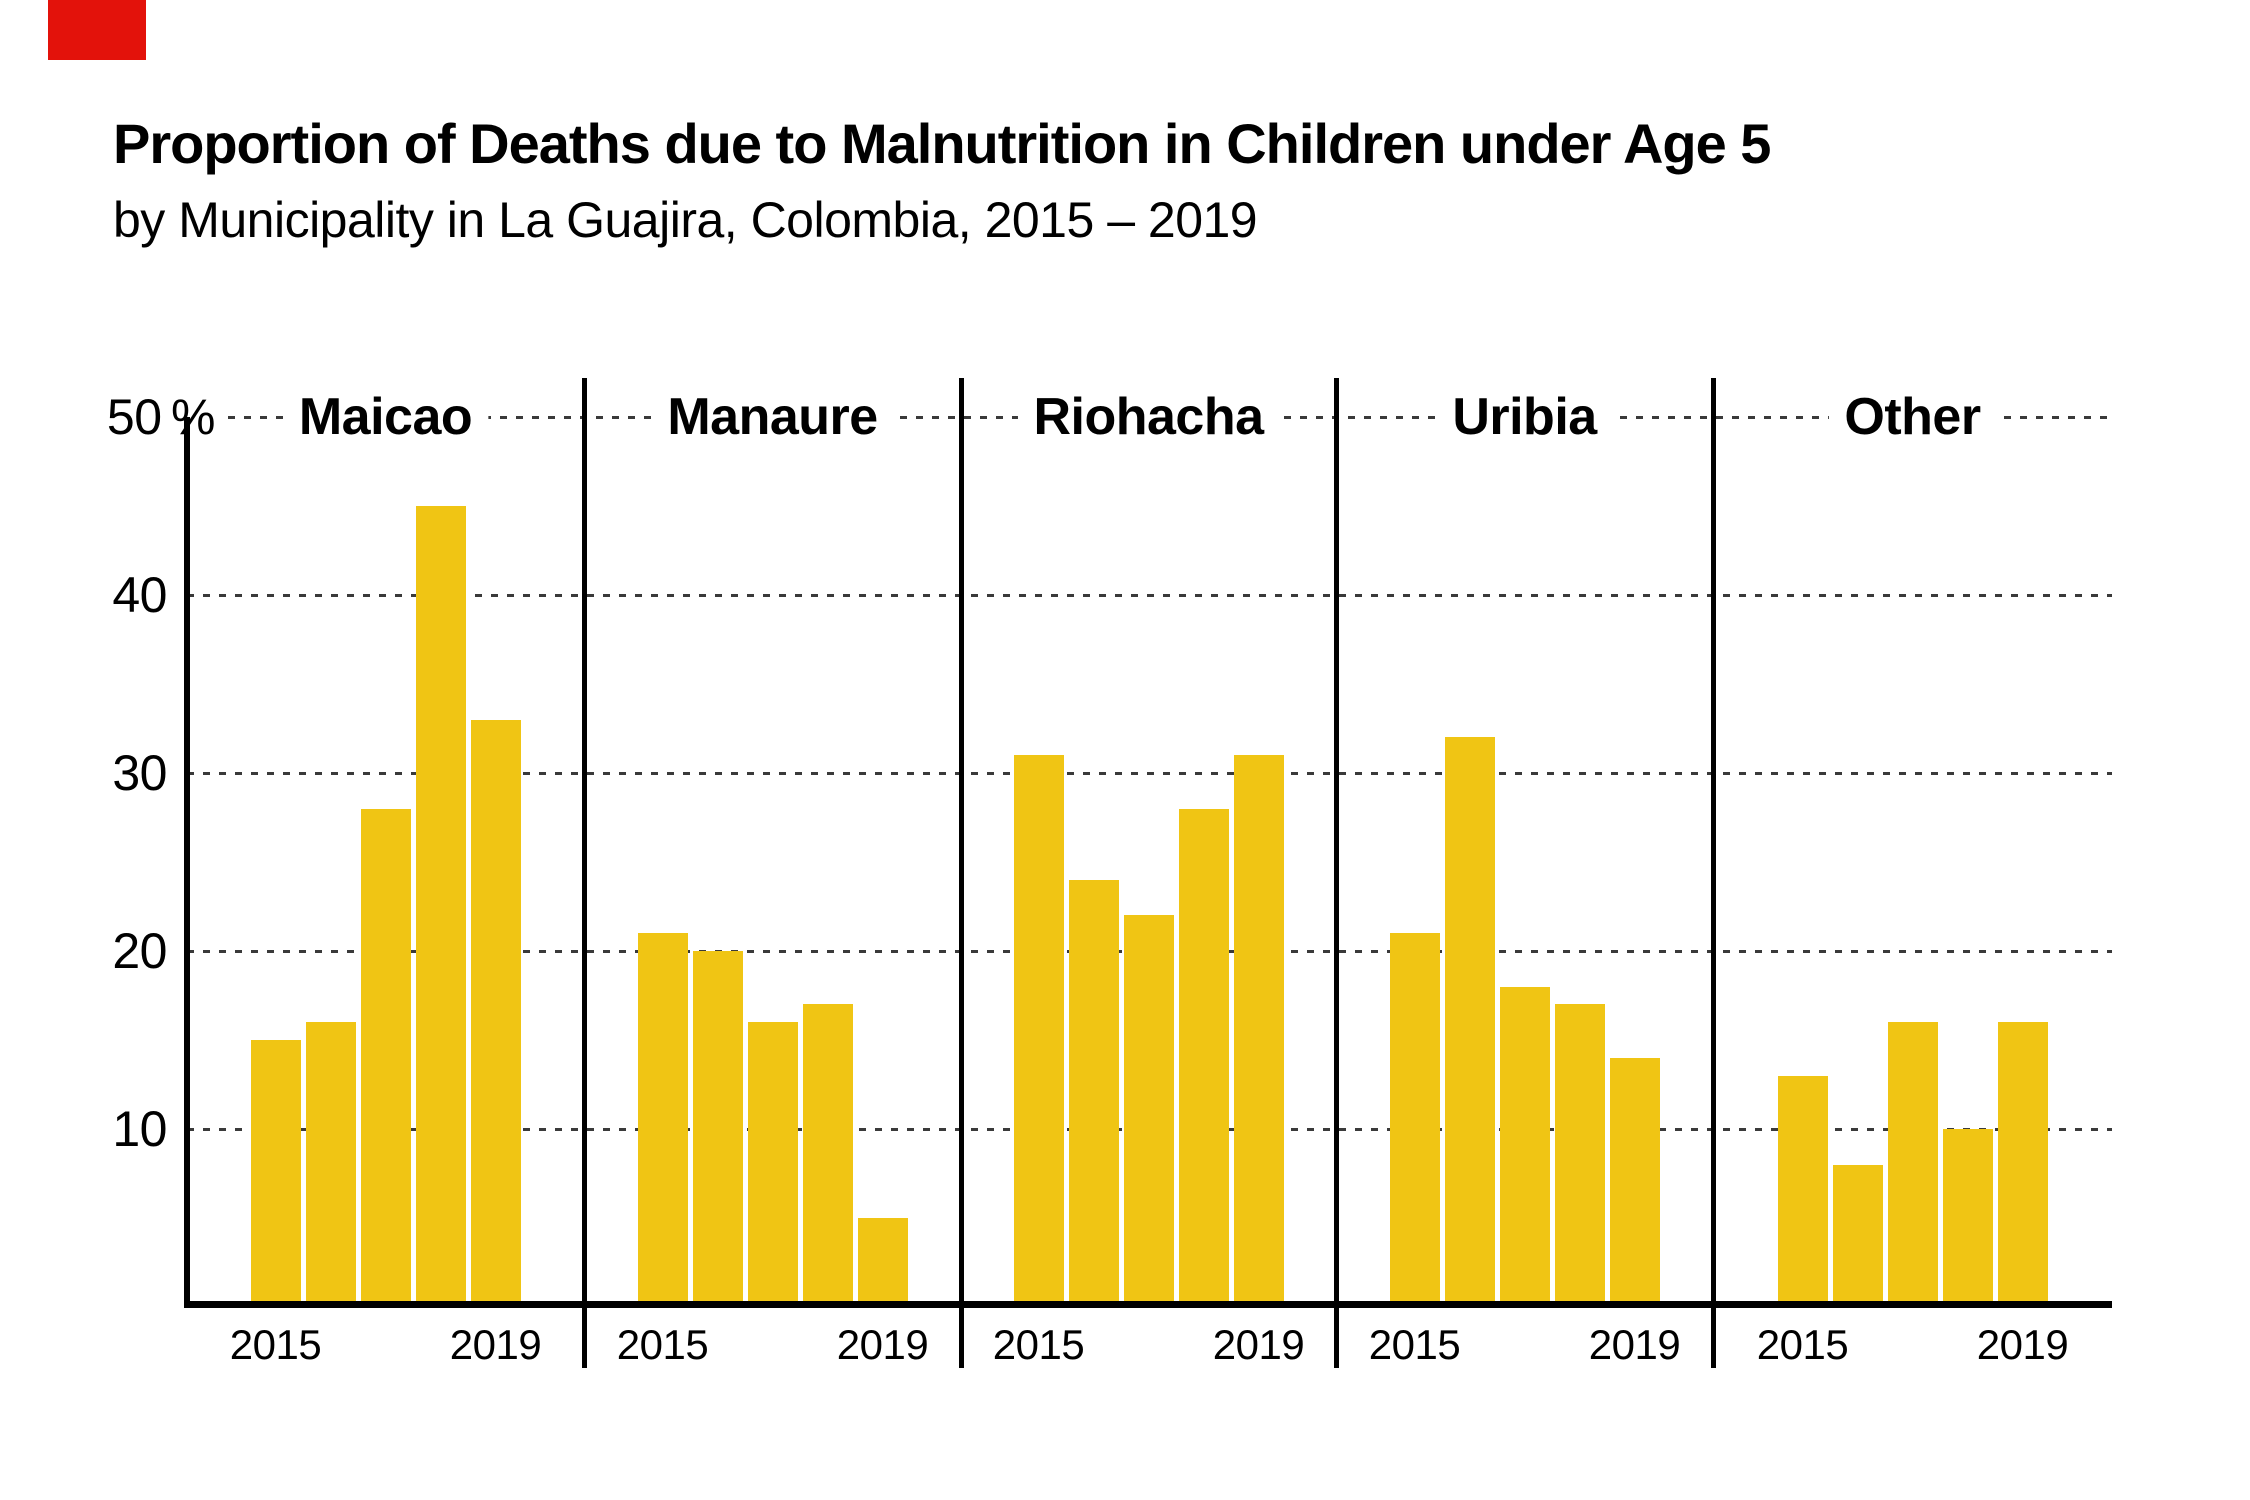 This screenshot has height=1500, width=2250. I want to click on bar-uribia-2016, so click(1469, 1022).